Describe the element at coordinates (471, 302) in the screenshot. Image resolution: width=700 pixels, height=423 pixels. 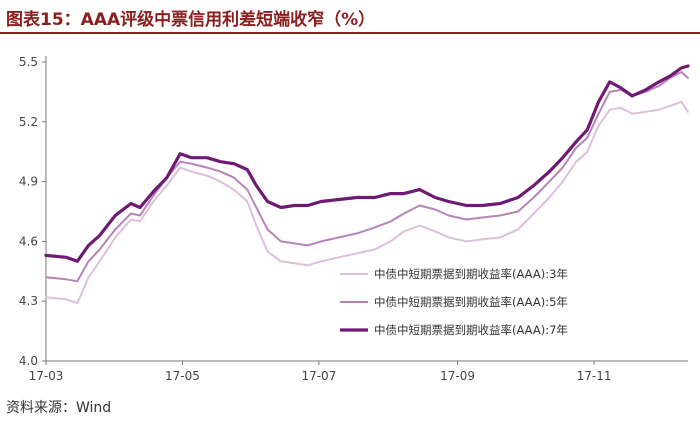
I see `legend-label-2: 中债中短期票据到期收益率(AAA):5年` at that location.